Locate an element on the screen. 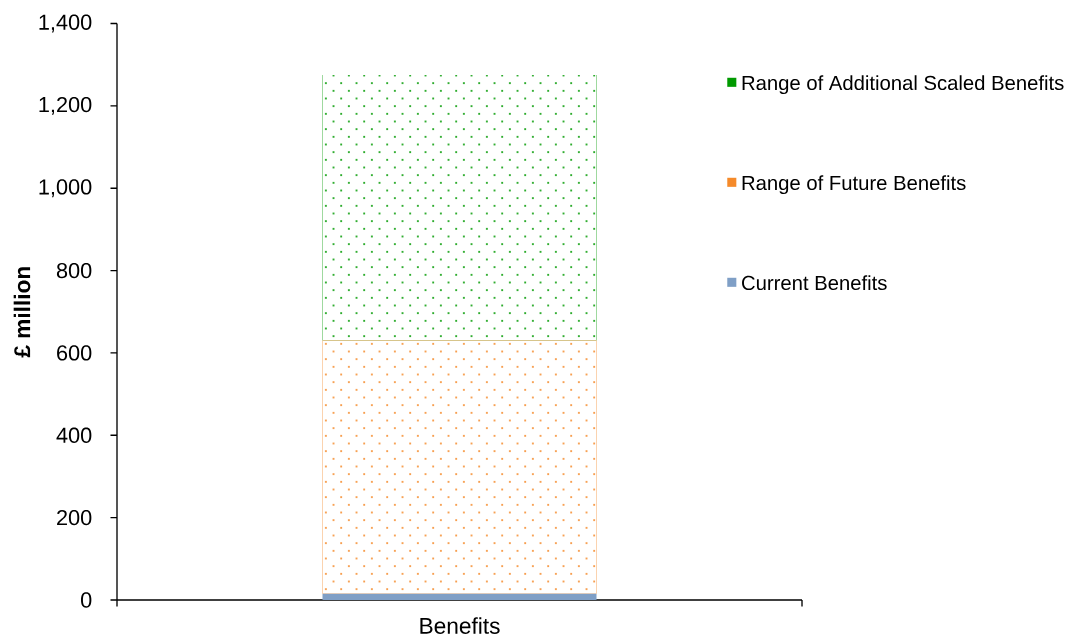 This screenshot has height=639, width=1073. legend-label: Range of Future Benefits is located at coordinates (854, 185).